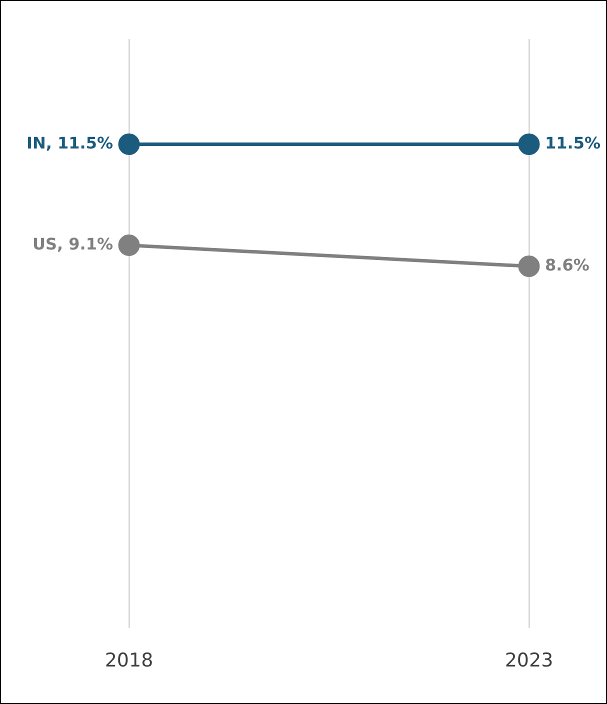 This screenshot has height=704, width=607. What do you see at coordinates (529, 661) in the screenshot?
I see `x-tick-label: 2023` at bounding box center [529, 661].